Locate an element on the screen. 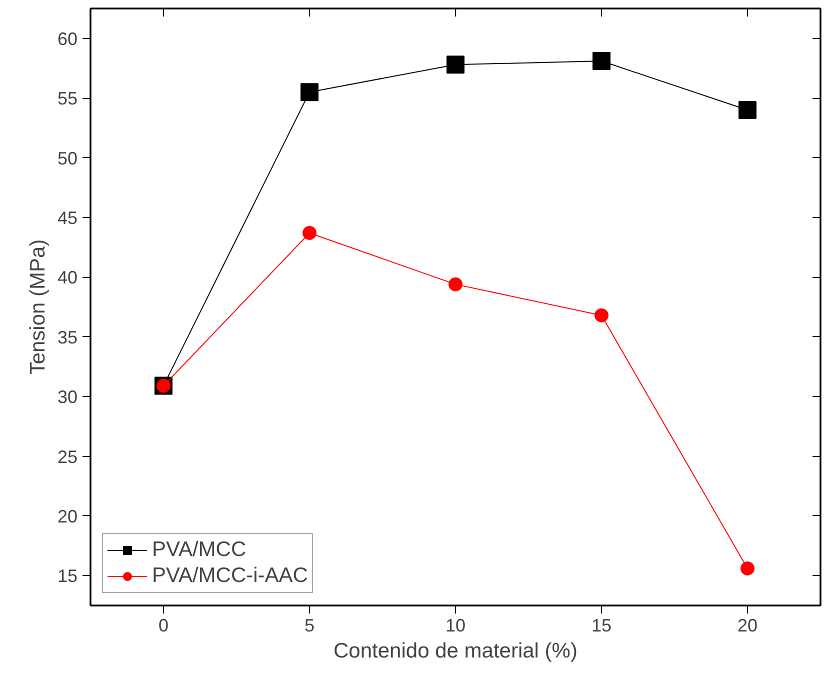  x-tick-label: 5 is located at coordinates (309, 626).